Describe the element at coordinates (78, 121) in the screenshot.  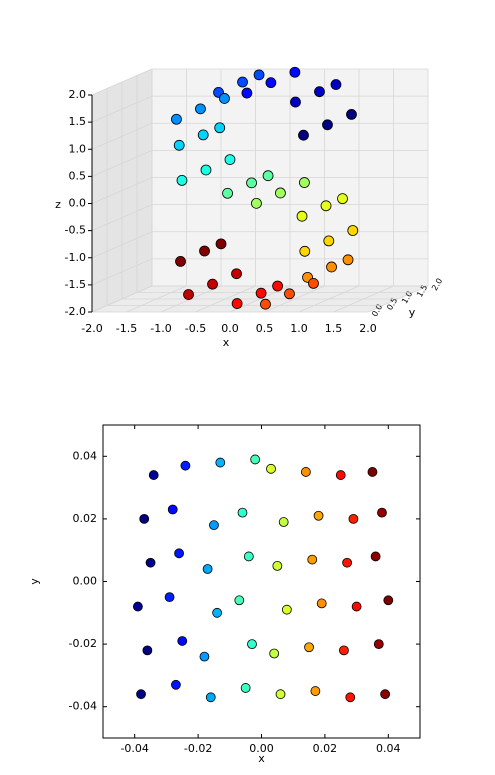
I see `z-tick-label: 1.5` at that location.